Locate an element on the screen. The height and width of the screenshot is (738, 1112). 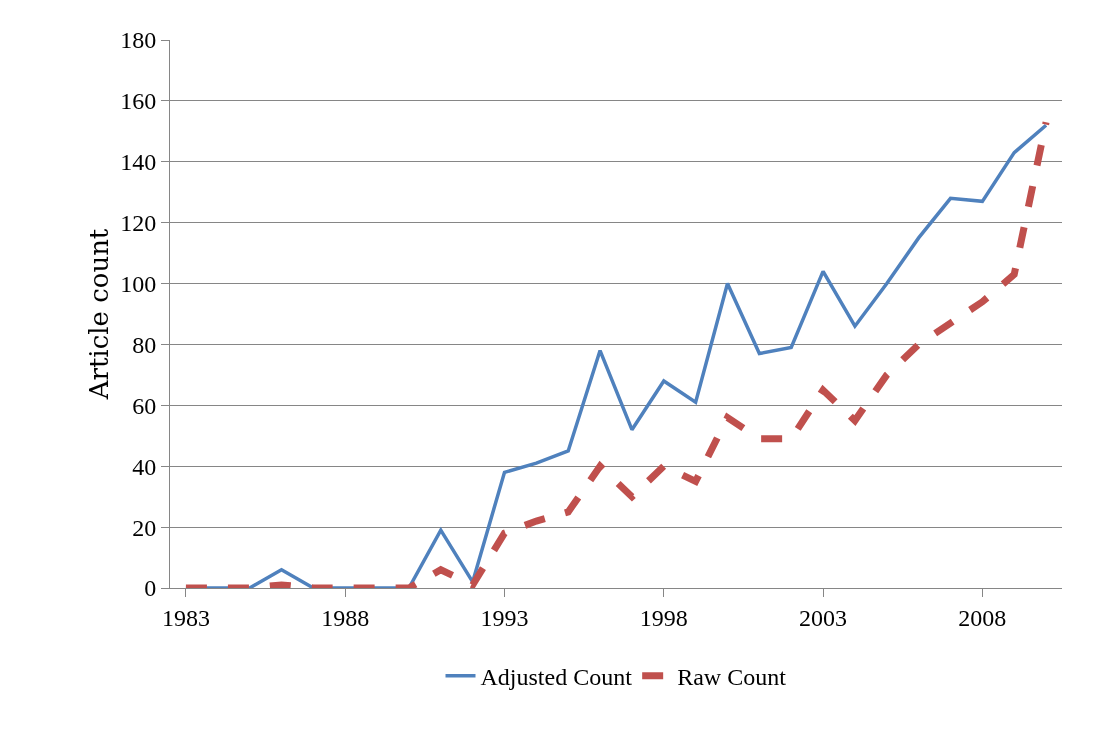
x-tick-label: 1998 is located at coordinates (663, 617).